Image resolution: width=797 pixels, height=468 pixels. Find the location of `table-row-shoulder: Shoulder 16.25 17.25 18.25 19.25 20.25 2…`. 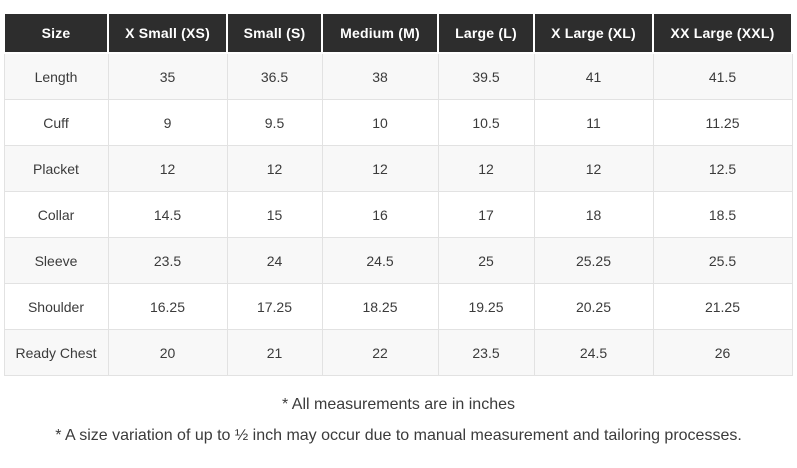

table-row-shoulder: Shoulder 16.25 17.25 18.25 19.25 20.25 2… is located at coordinates (398, 306).